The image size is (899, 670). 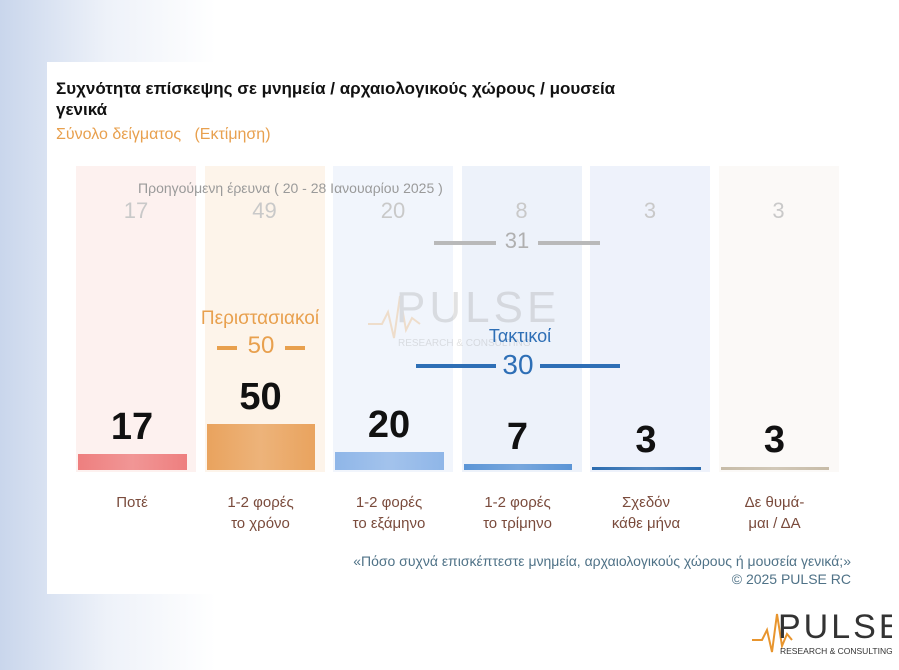 I want to click on category-label-line: μαι / ΔΑ, so click(x=774, y=523).